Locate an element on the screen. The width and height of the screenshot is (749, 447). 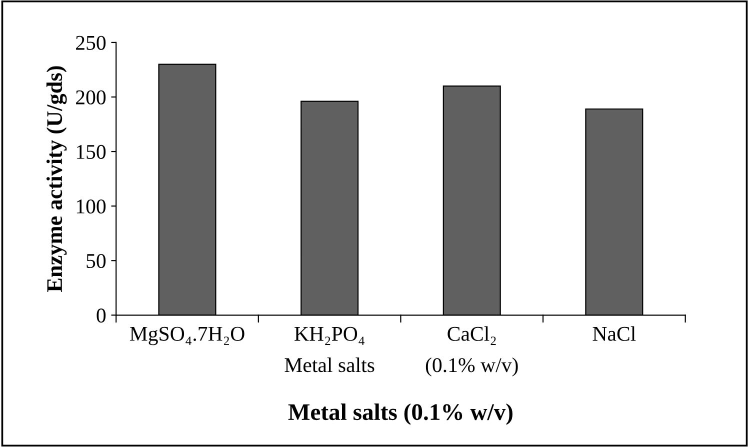
y-tick-label: 50 is located at coordinates (96, 261).